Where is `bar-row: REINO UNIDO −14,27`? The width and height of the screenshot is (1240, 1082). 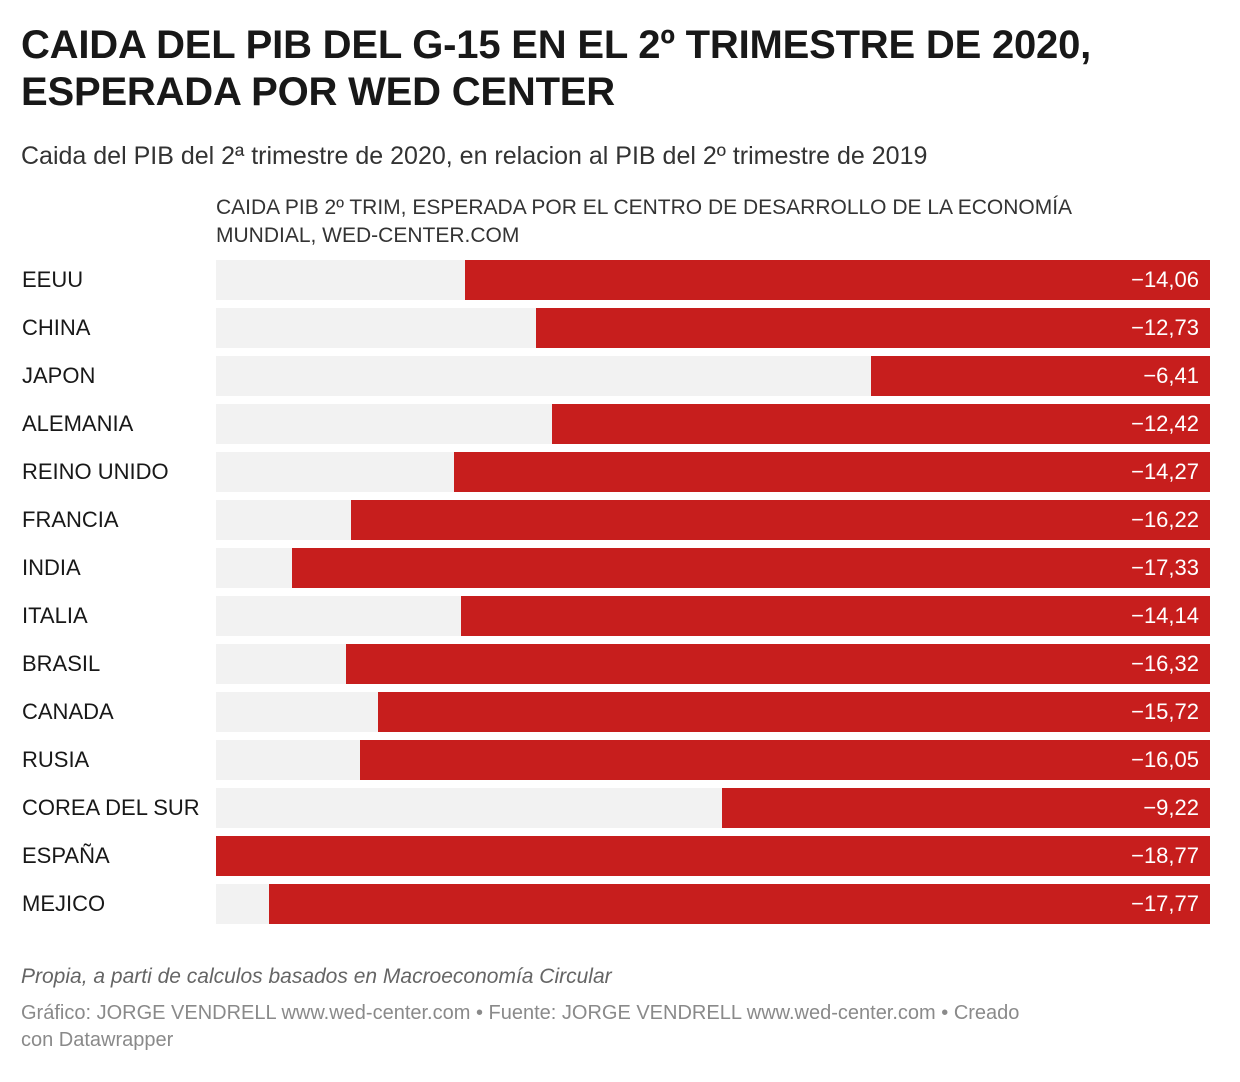
bar-row: REINO UNIDO −14,27 is located at coordinates (620, 472).